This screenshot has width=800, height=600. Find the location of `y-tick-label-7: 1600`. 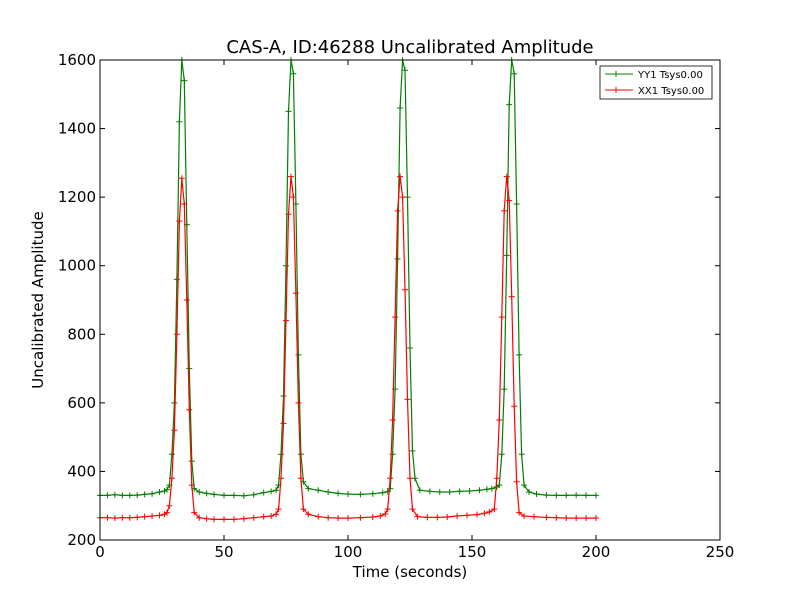

y-tick-label-7: 1600 is located at coordinates (77, 60).